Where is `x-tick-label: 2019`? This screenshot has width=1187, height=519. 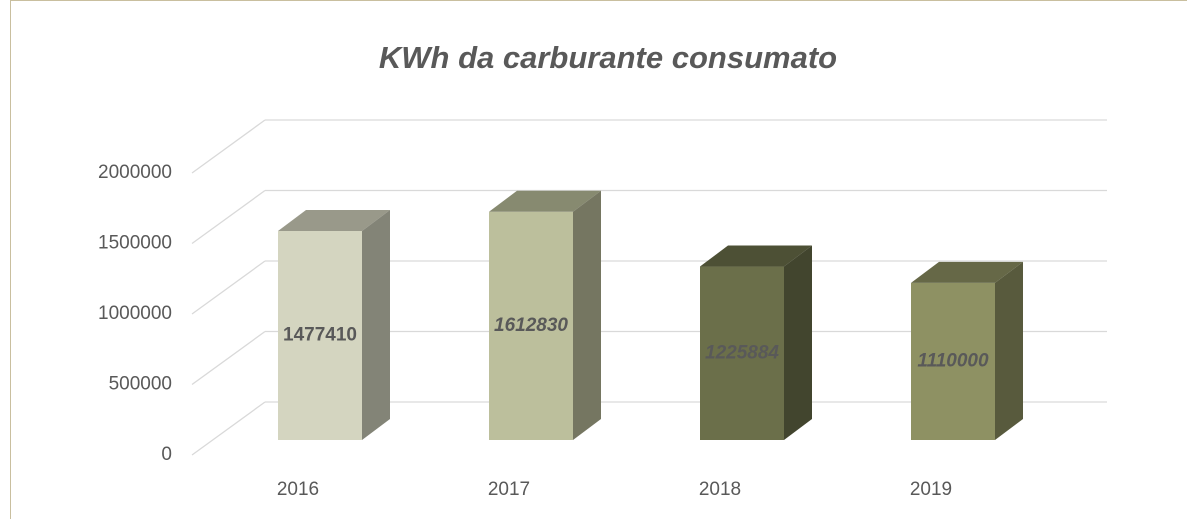
x-tick-label: 2019 is located at coordinates (931, 489).